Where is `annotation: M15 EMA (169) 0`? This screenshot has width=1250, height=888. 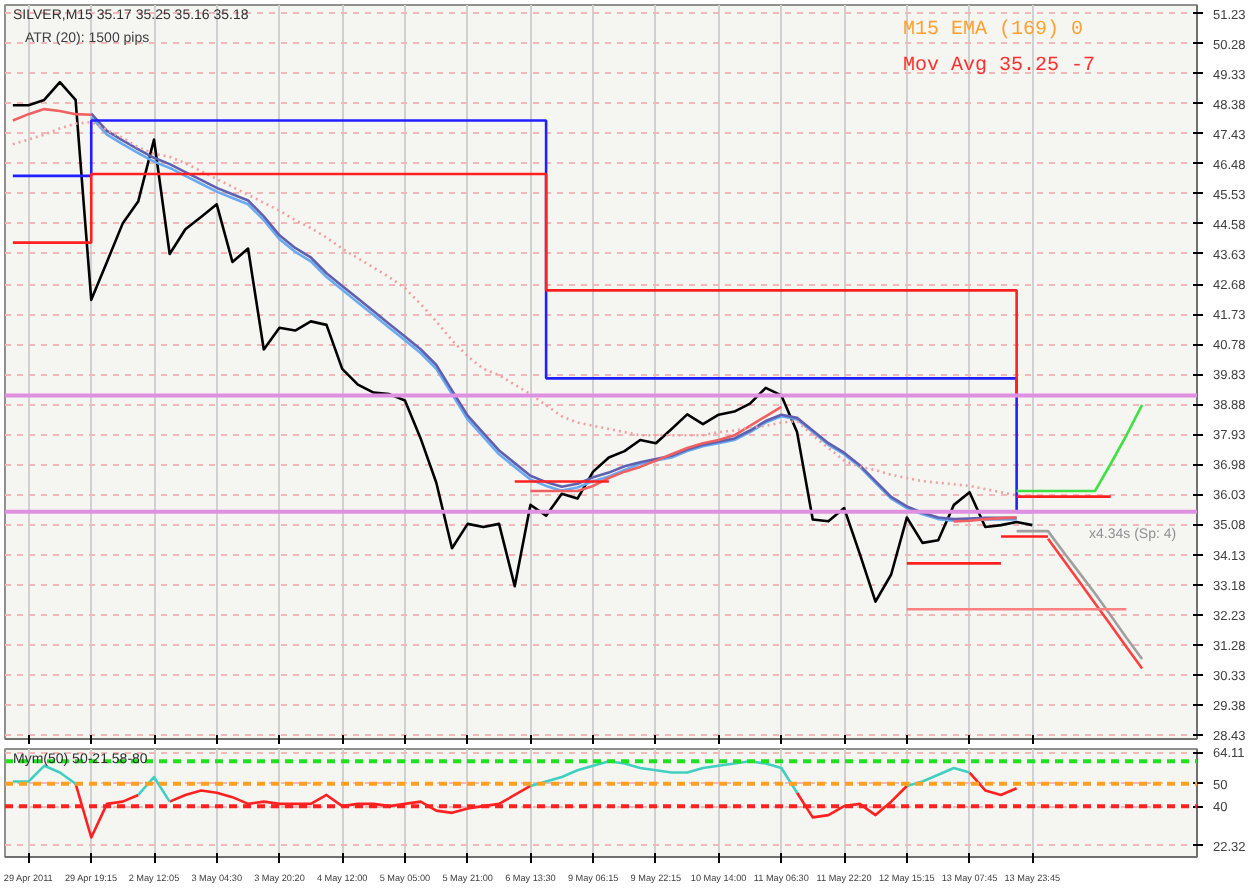 annotation: M15 EMA (169) 0 is located at coordinates (993, 30).